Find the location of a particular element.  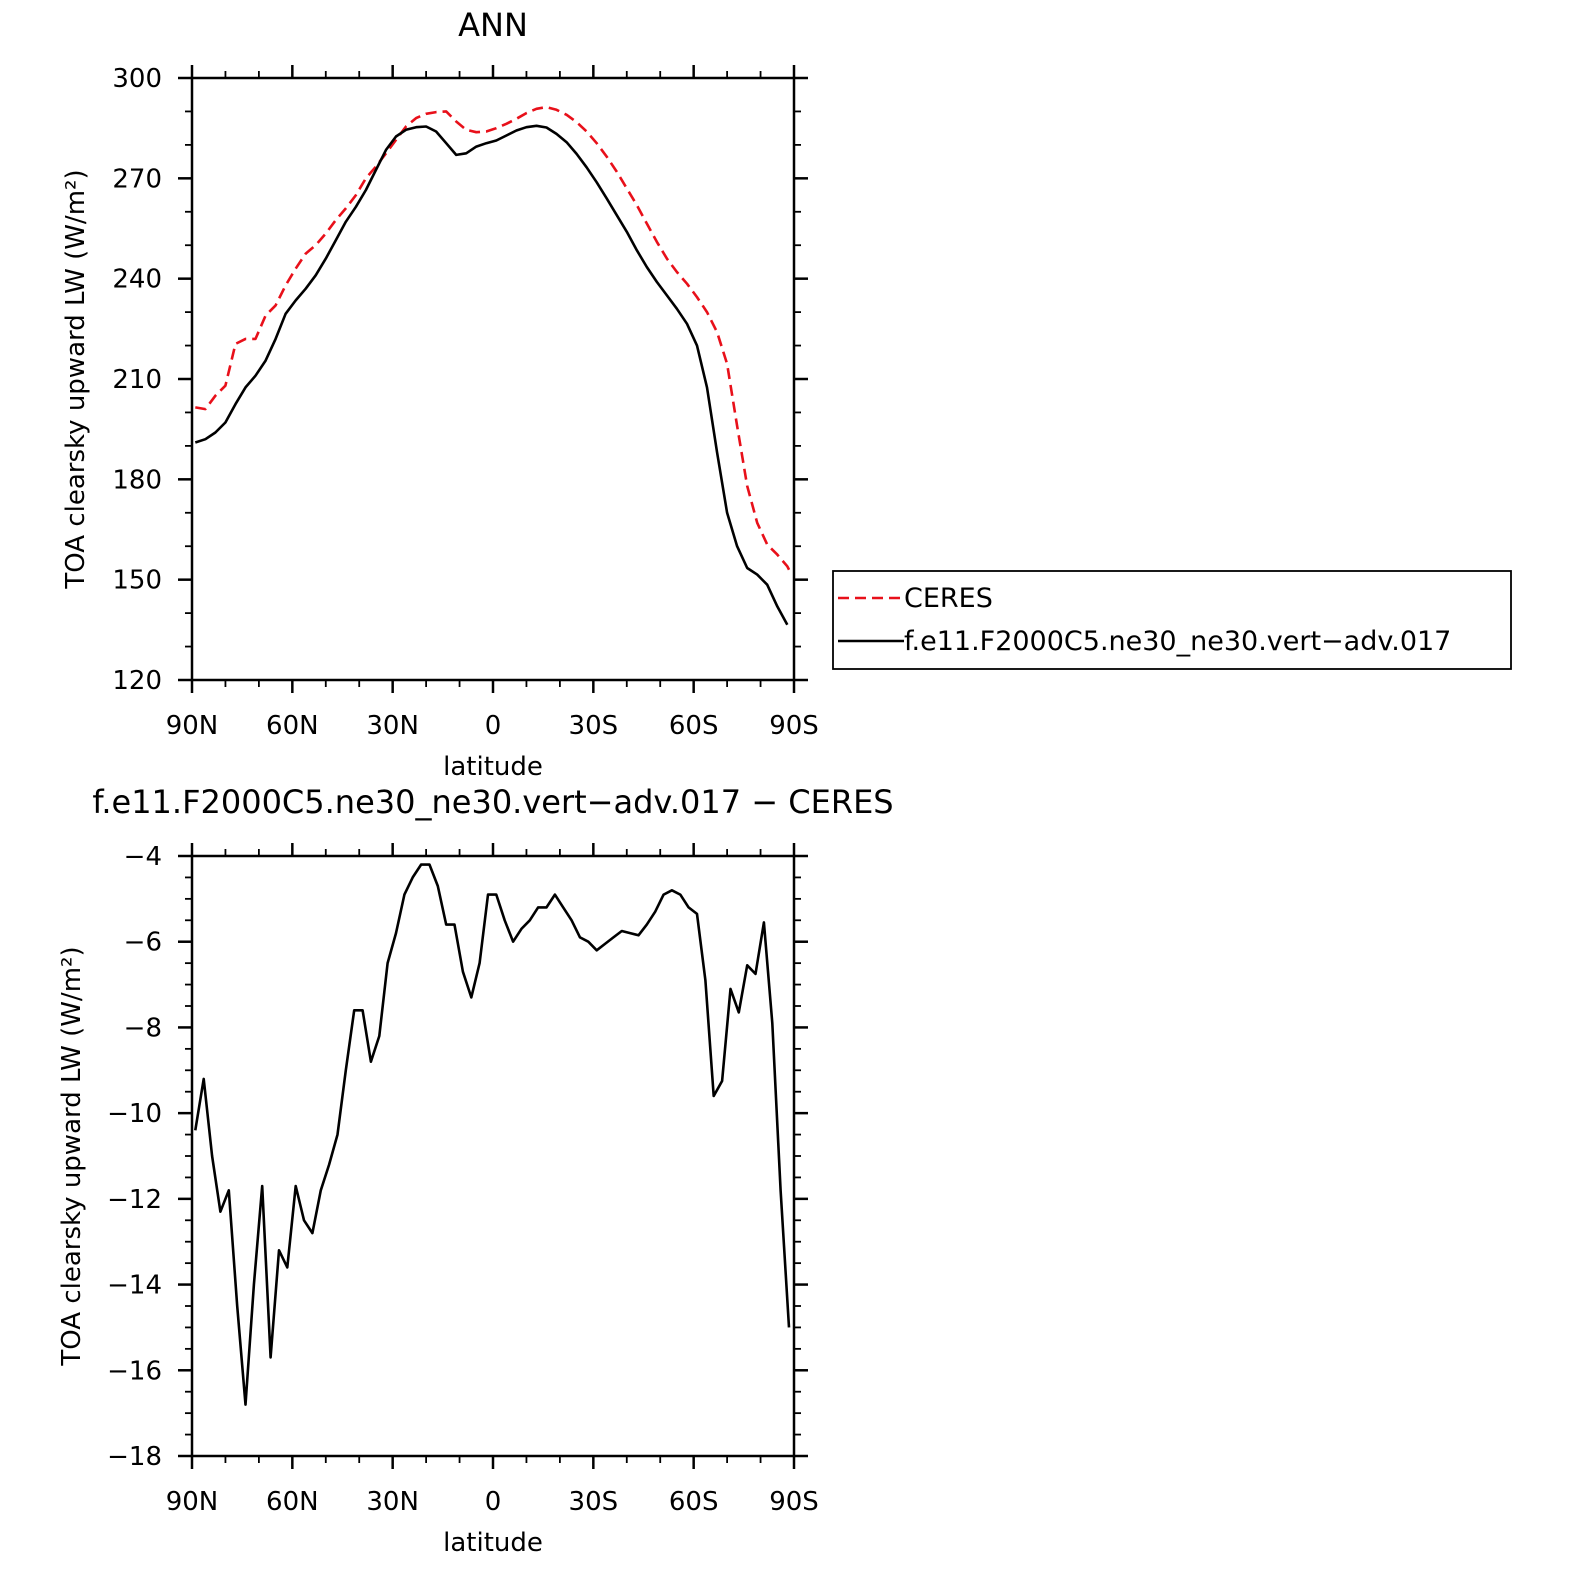

chart-title: ANN is located at coordinates (493, 25).